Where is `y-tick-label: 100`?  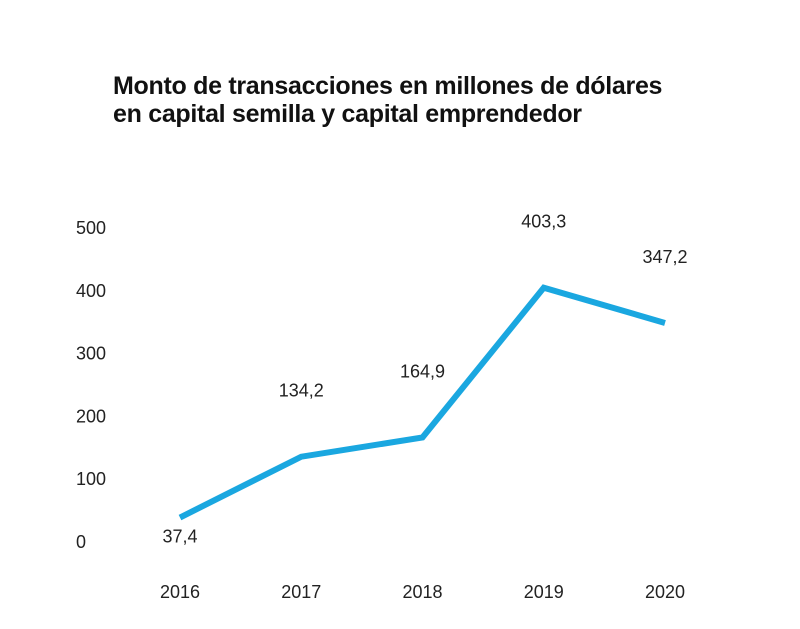 y-tick-label: 100 is located at coordinates (91, 479).